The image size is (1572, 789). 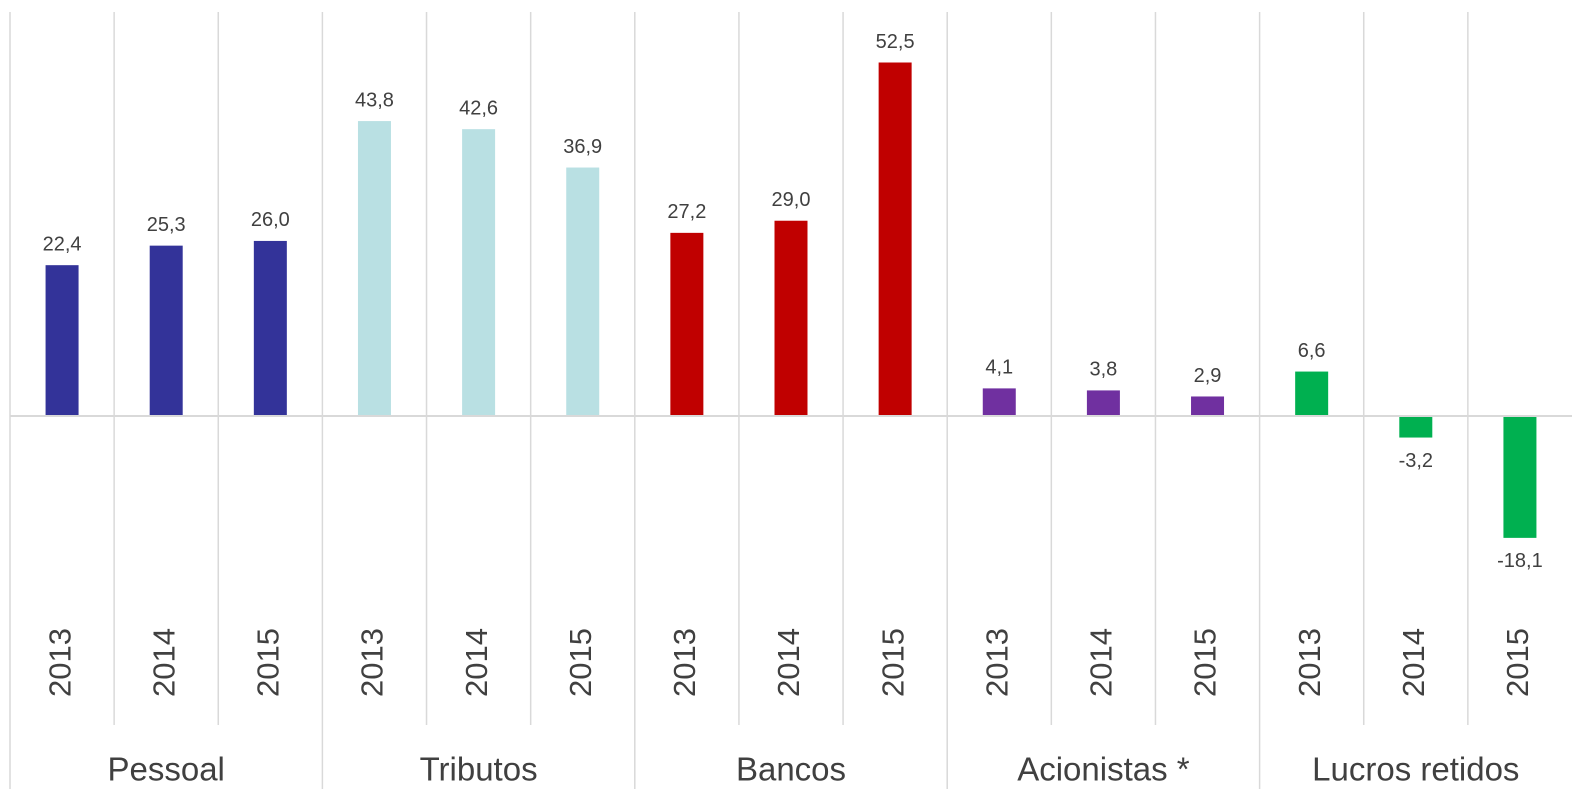 What do you see at coordinates (999, 368) in the screenshot?
I see `value-label: 4,1` at bounding box center [999, 368].